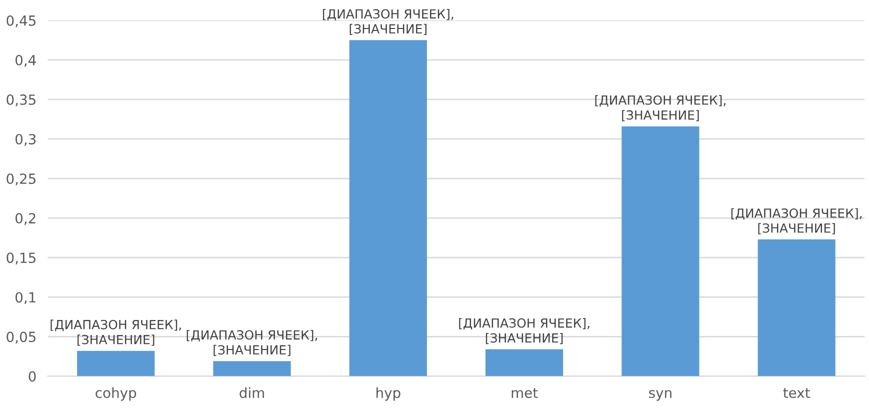  What do you see at coordinates (26, 298) in the screenshot?
I see `y-tick-label: 0,1` at bounding box center [26, 298].